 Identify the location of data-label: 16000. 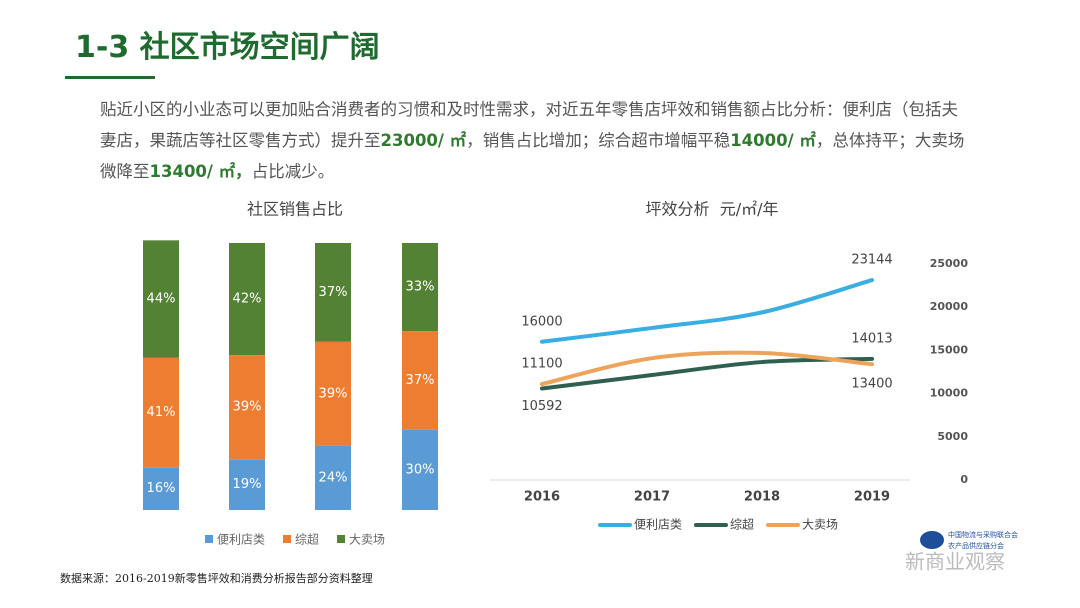
(541, 321).